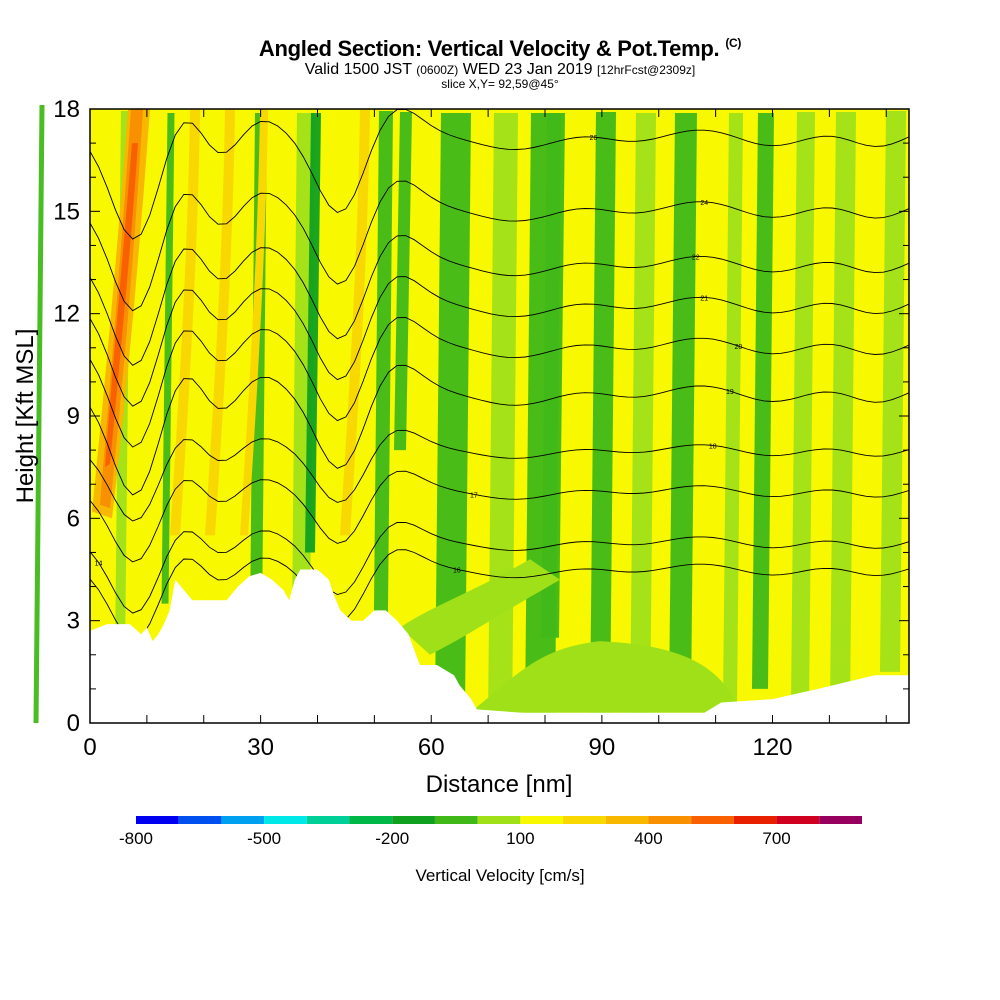  Describe the element at coordinates (392, 838) in the screenshot. I see `colorbar-tick-label: -200` at that location.